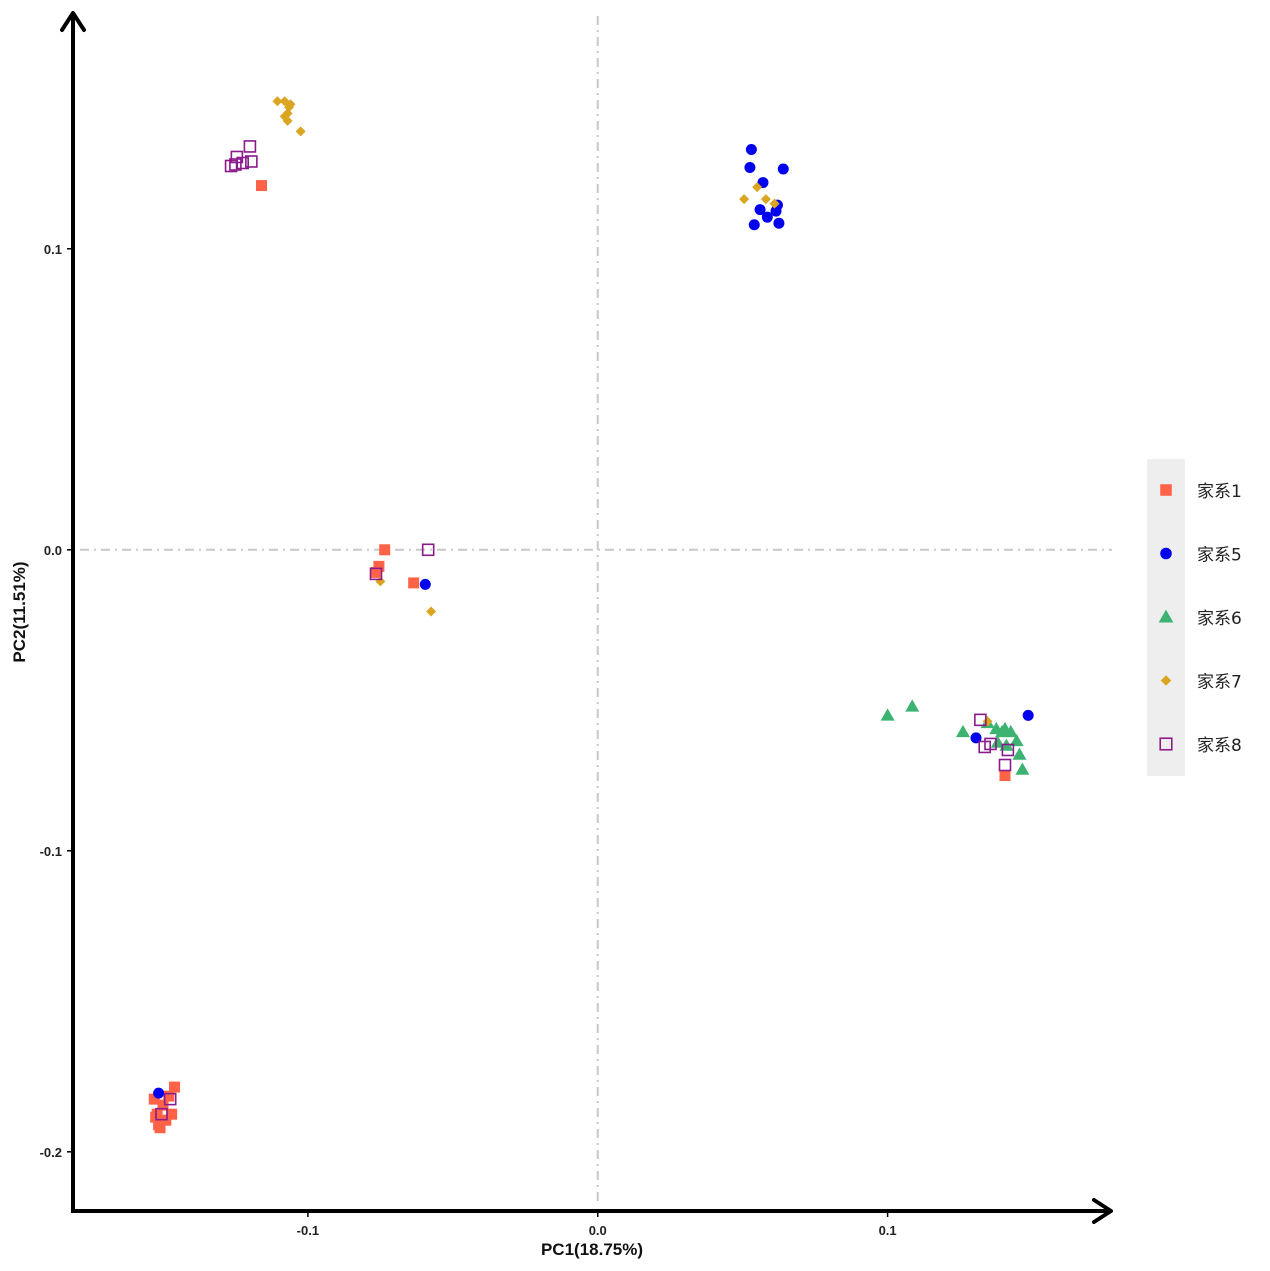 This screenshot has width=1270, height=1271. I want to click on x-tick-label: -0.1, so click(308, 1230).